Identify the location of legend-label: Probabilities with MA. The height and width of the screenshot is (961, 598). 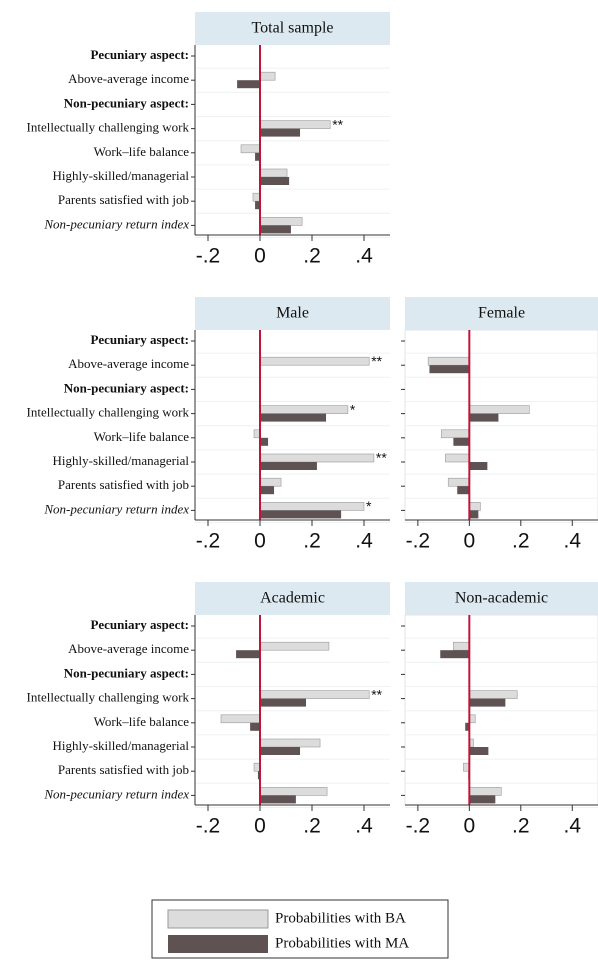
(342, 943).